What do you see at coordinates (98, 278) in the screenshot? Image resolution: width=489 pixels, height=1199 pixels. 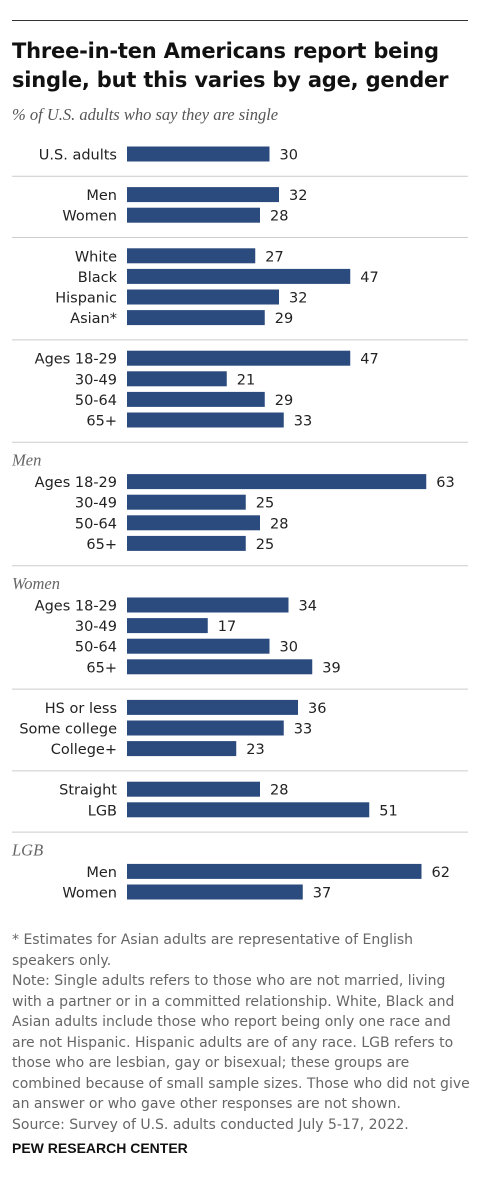 I see `category-label: Black` at bounding box center [98, 278].